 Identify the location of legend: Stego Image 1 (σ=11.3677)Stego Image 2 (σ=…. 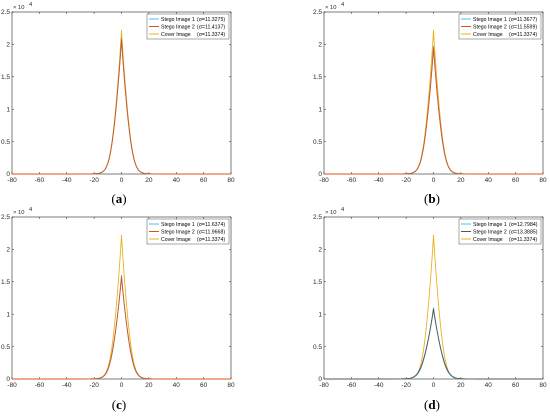
(500, 26).